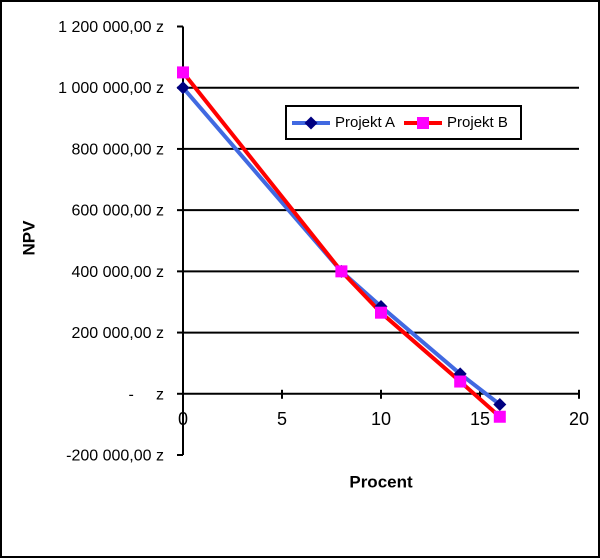 This screenshot has height=560, width=600. I want to click on legend-key-projekt-b-icon, so click(423, 123).